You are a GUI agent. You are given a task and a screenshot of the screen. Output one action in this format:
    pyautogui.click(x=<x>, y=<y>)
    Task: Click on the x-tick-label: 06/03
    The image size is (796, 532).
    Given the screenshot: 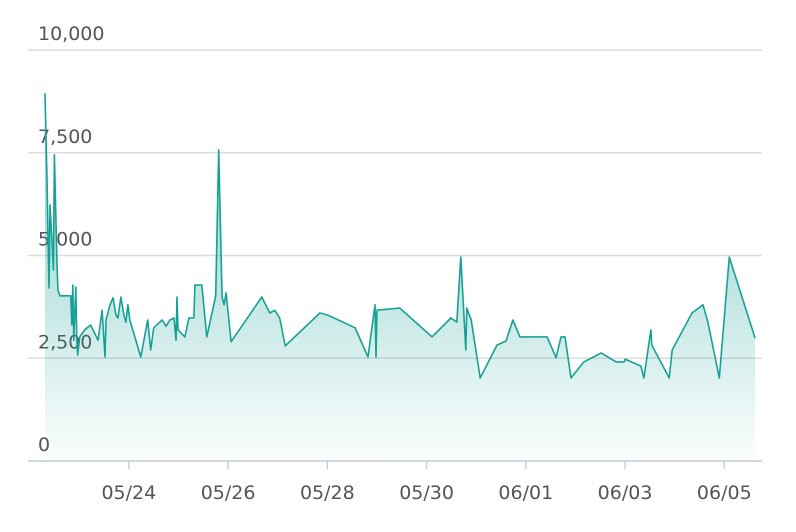 What is the action you would take?
    pyautogui.click(x=625, y=493)
    